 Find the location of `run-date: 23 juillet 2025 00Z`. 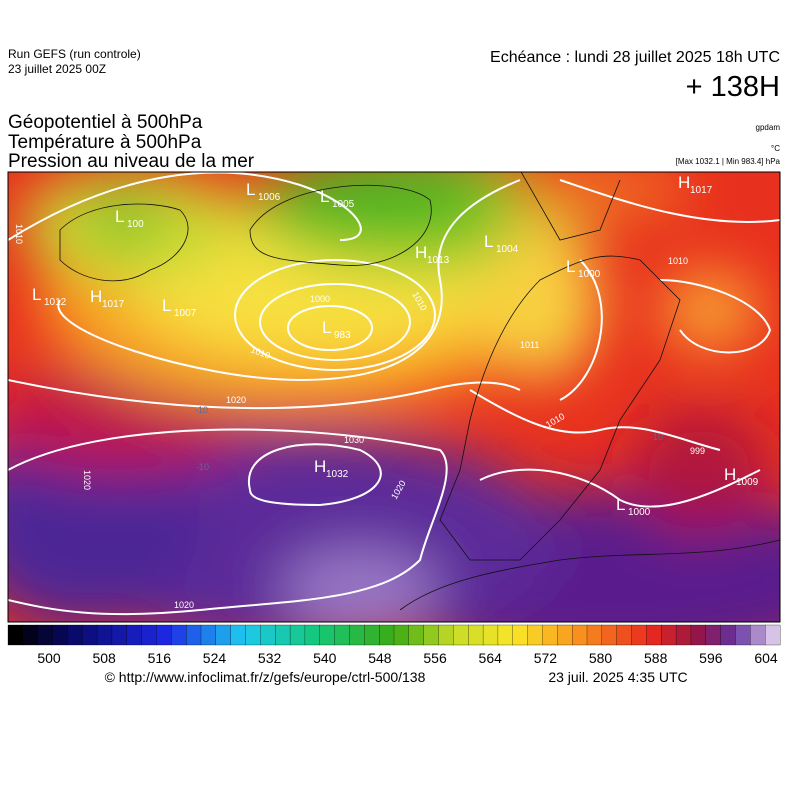

run-date: 23 juillet 2025 00Z is located at coordinates (57, 69).